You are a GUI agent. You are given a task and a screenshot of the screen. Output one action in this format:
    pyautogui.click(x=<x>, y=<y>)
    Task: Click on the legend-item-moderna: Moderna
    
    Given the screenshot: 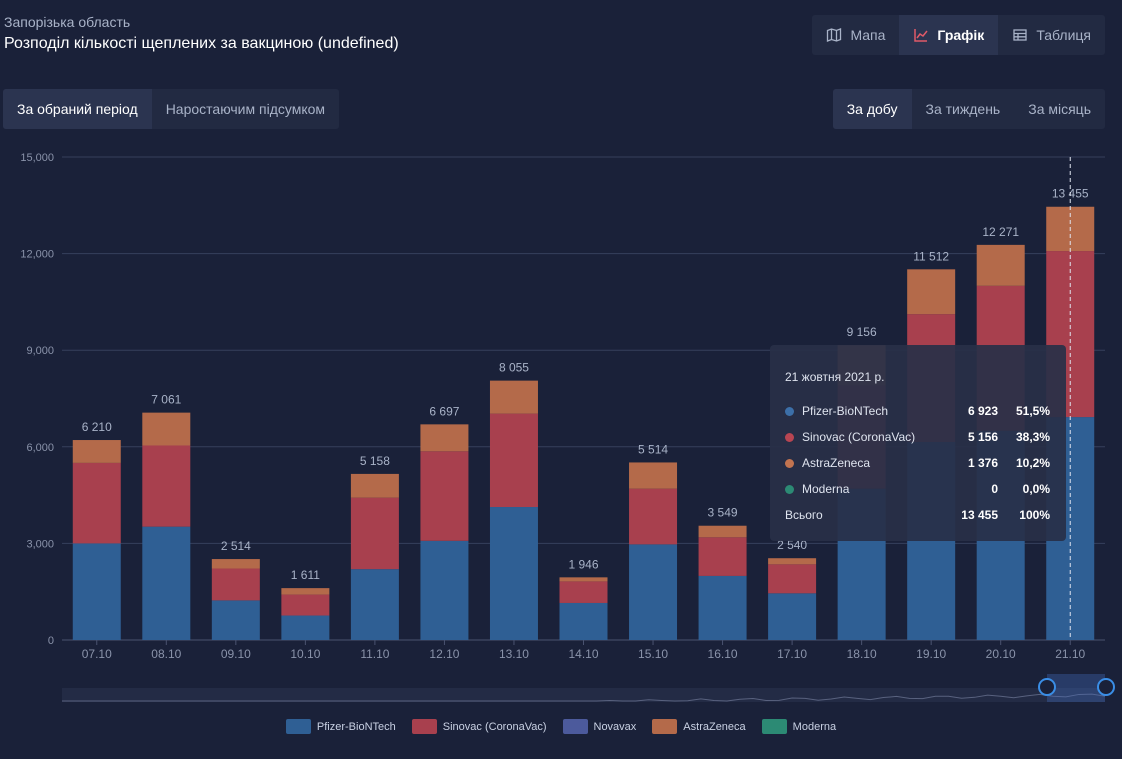 What is the action you would take?
    pyautogui.click(x=799, y=726)
    